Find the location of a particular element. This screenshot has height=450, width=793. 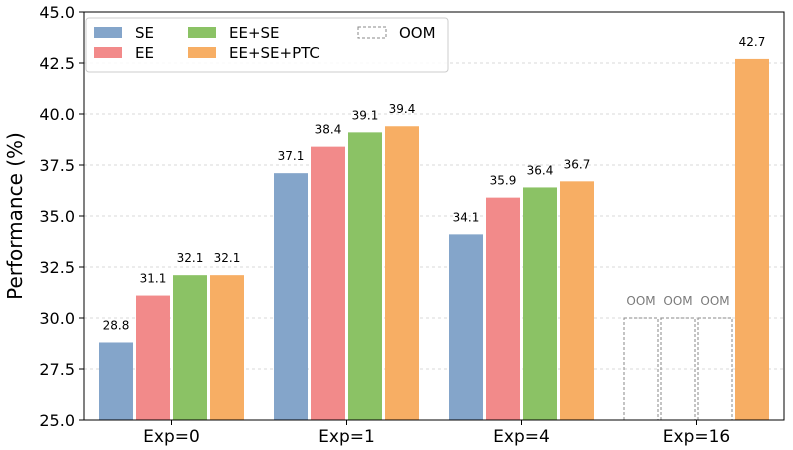

bar-value-label: 31.1 is located at coordinates (153, 279).